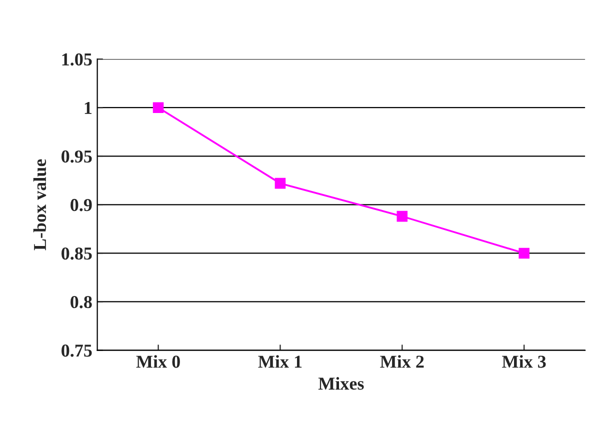 Image resolution: width=597 pixels, height=422 pixels. Describe the element at coordinates (77, 253) in the screenshot. I see `y-tick-label: 0.85` at that location.